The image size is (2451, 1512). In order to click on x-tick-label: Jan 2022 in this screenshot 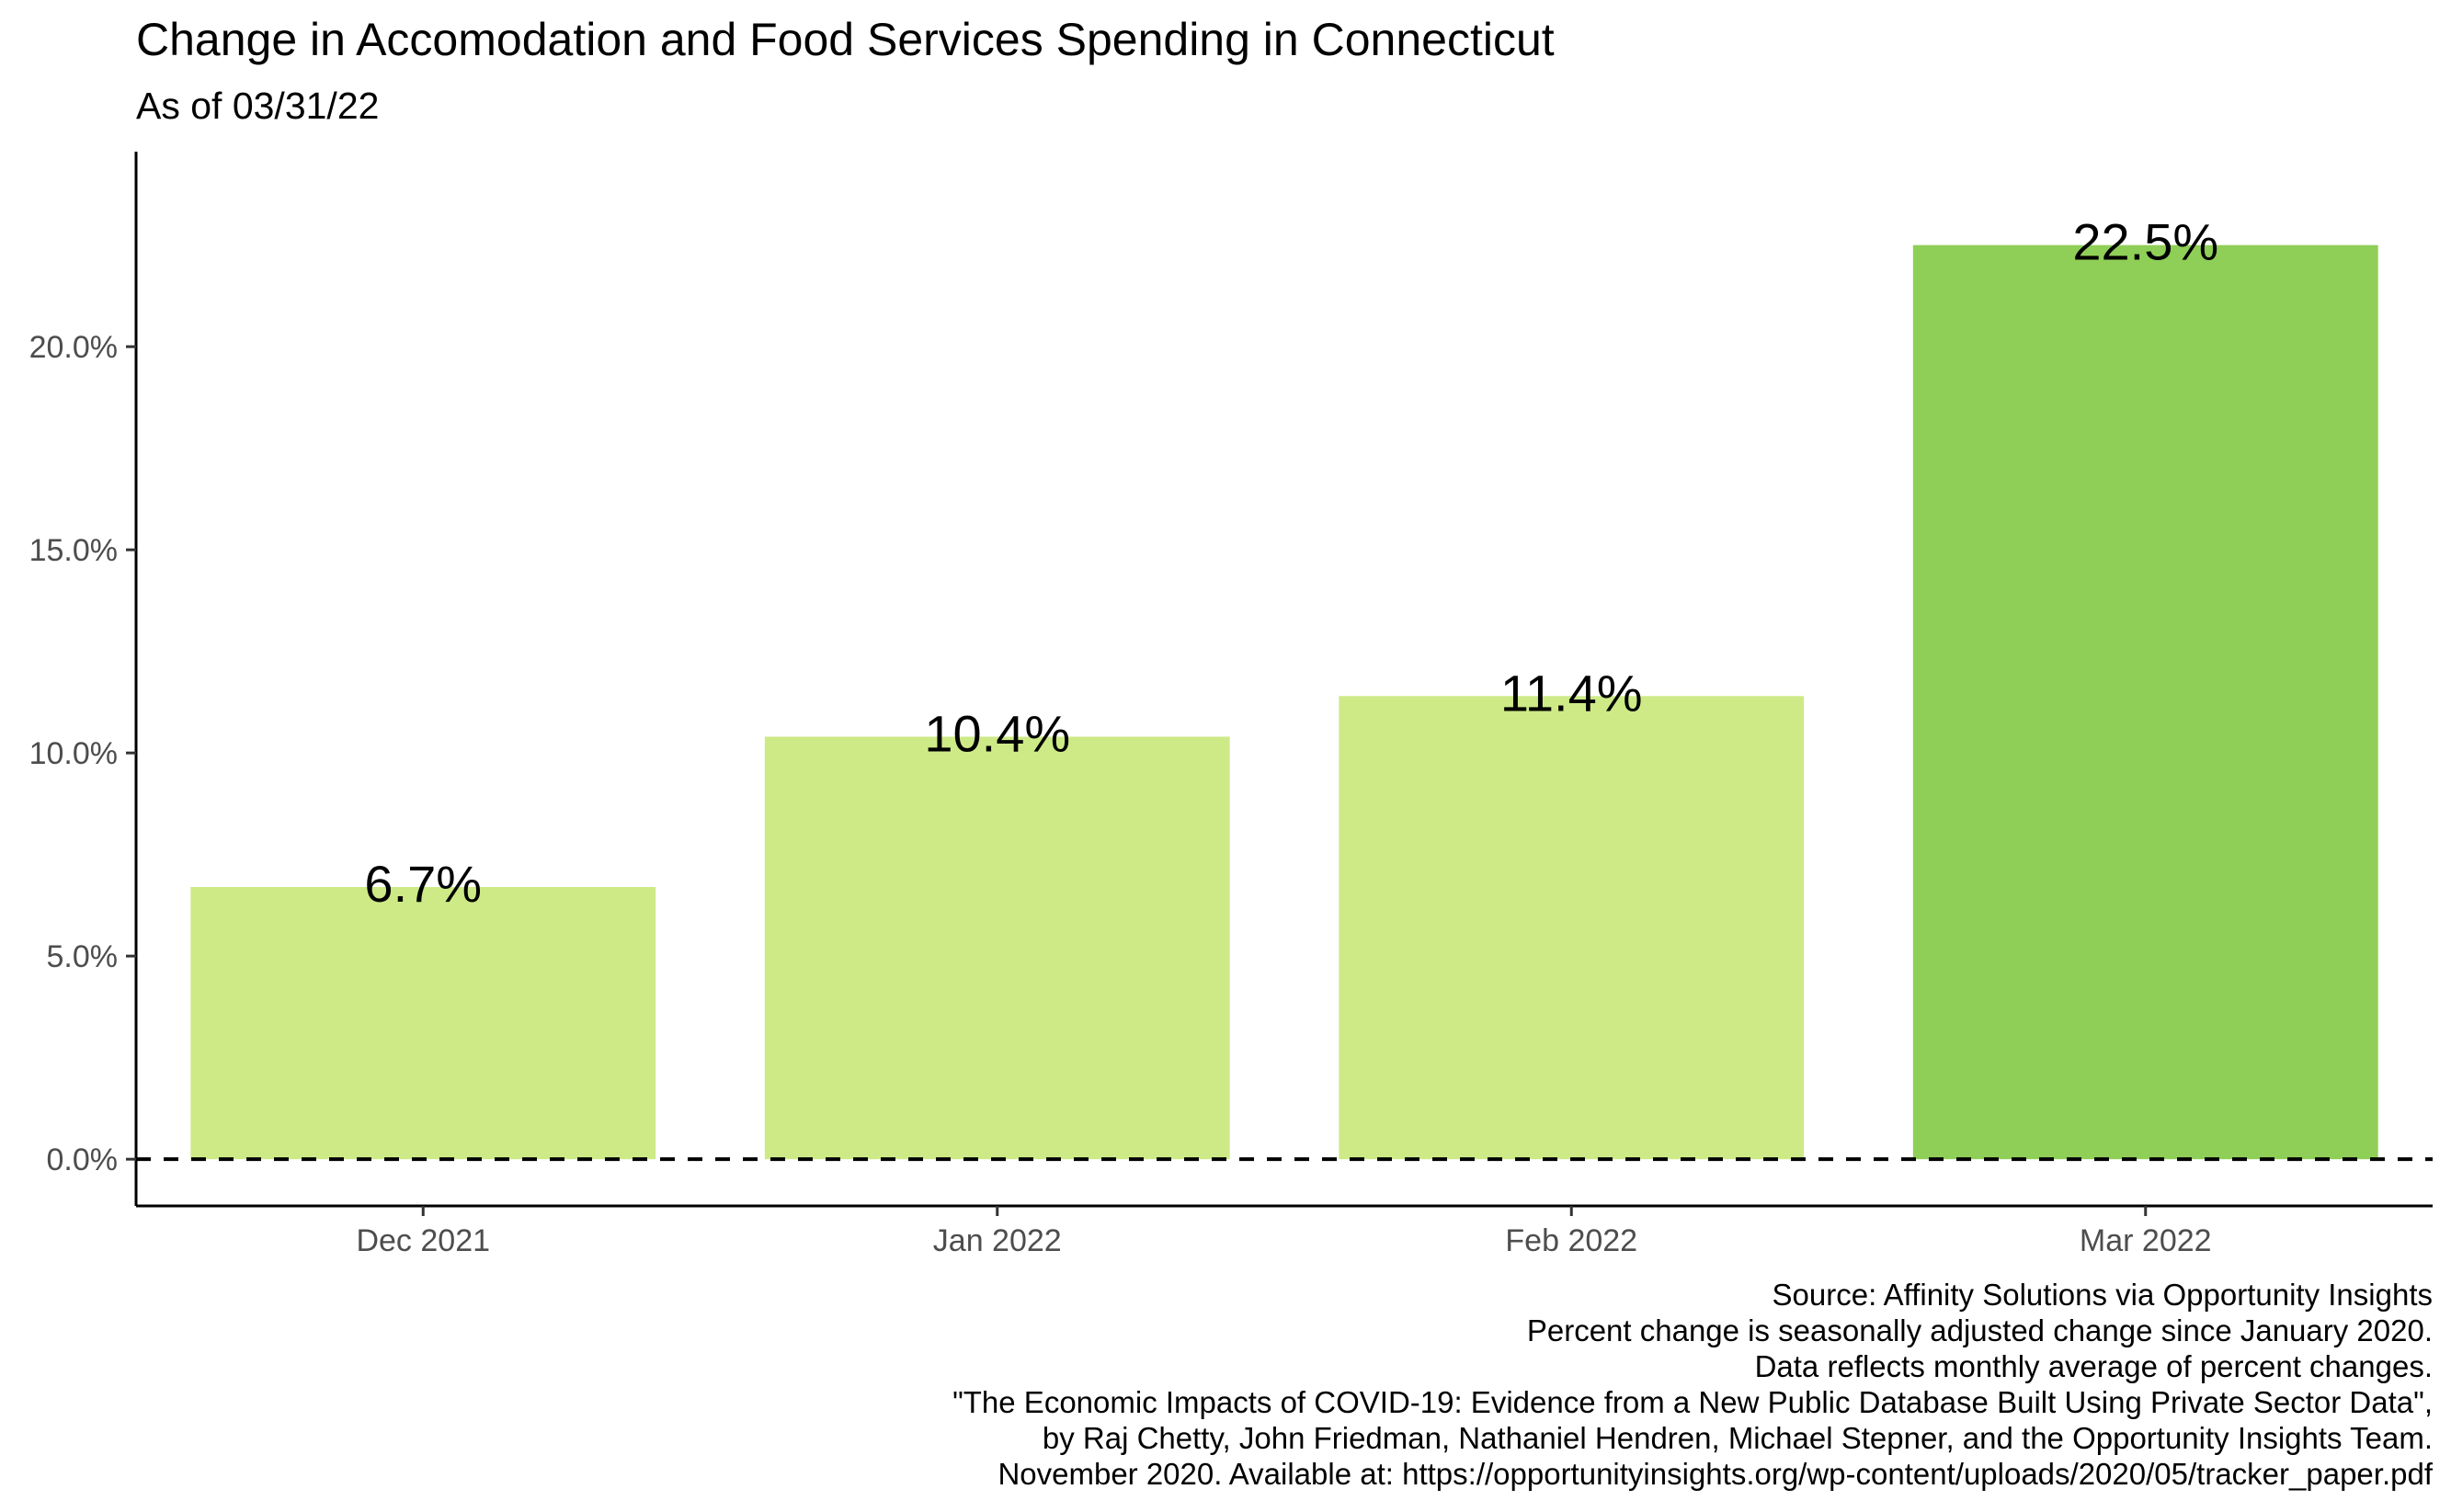, I will do `click(997, 1240)`.